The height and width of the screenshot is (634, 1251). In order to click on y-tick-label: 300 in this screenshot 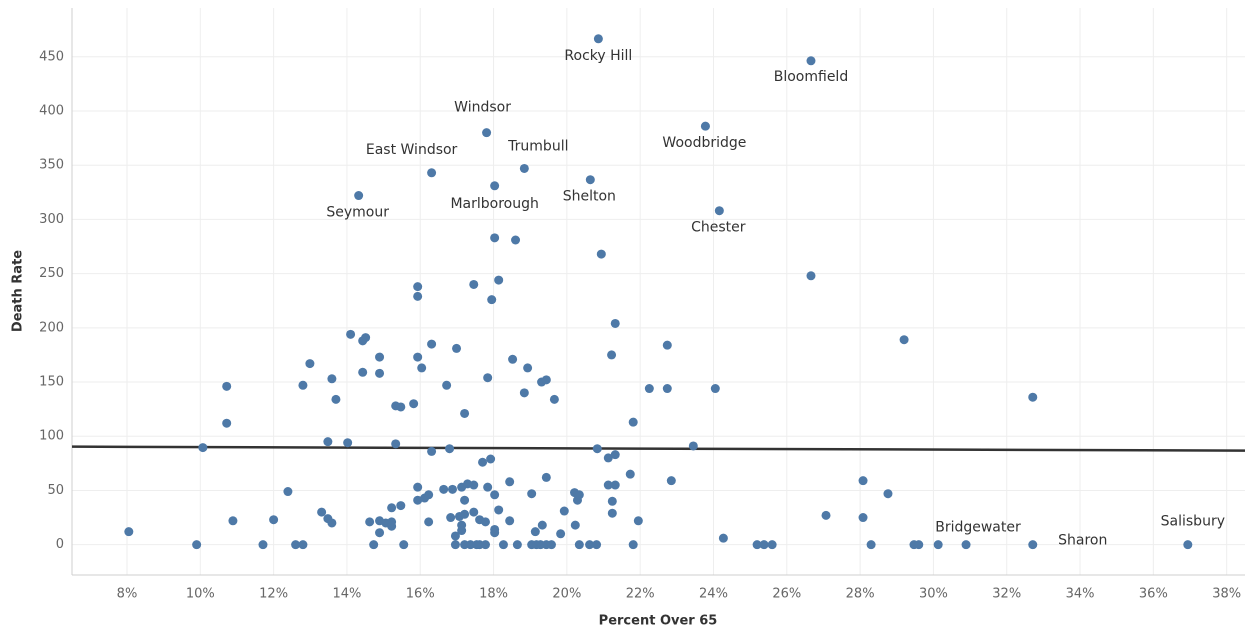, I will do `click(51, 219)`.